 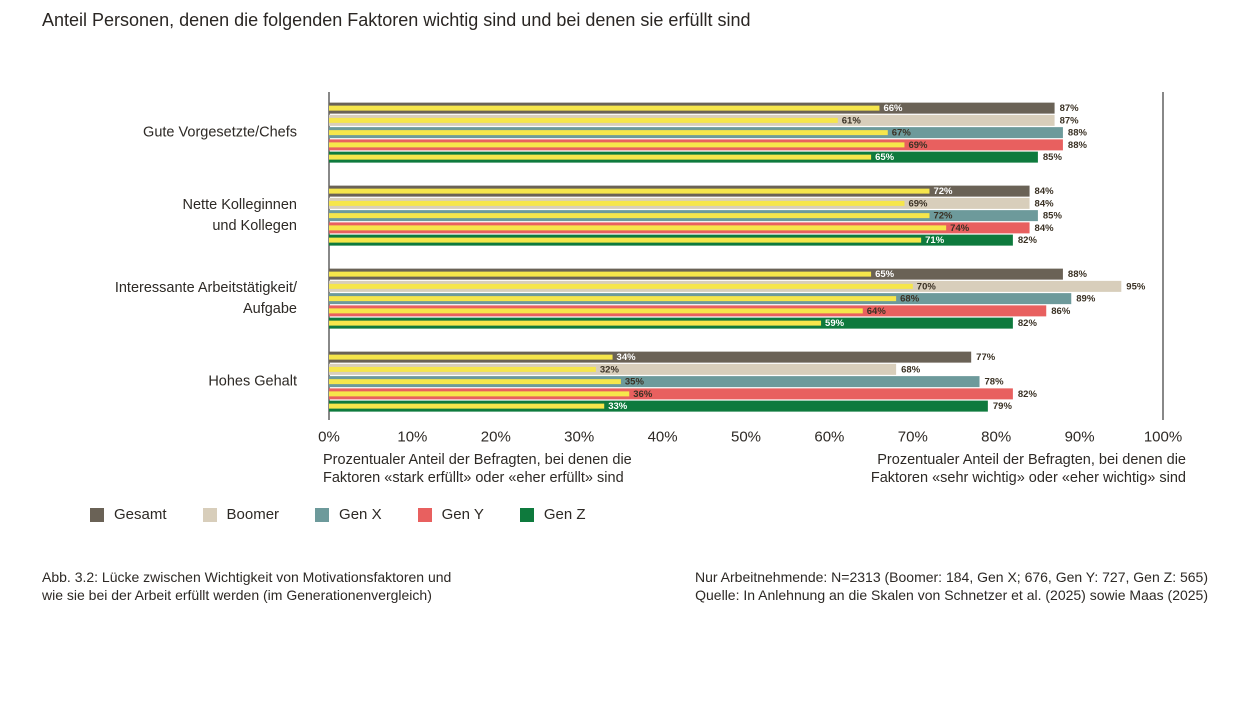 I want to click on value-label-erfuellt-gen-x: 72%, so click(x=943, y=215).